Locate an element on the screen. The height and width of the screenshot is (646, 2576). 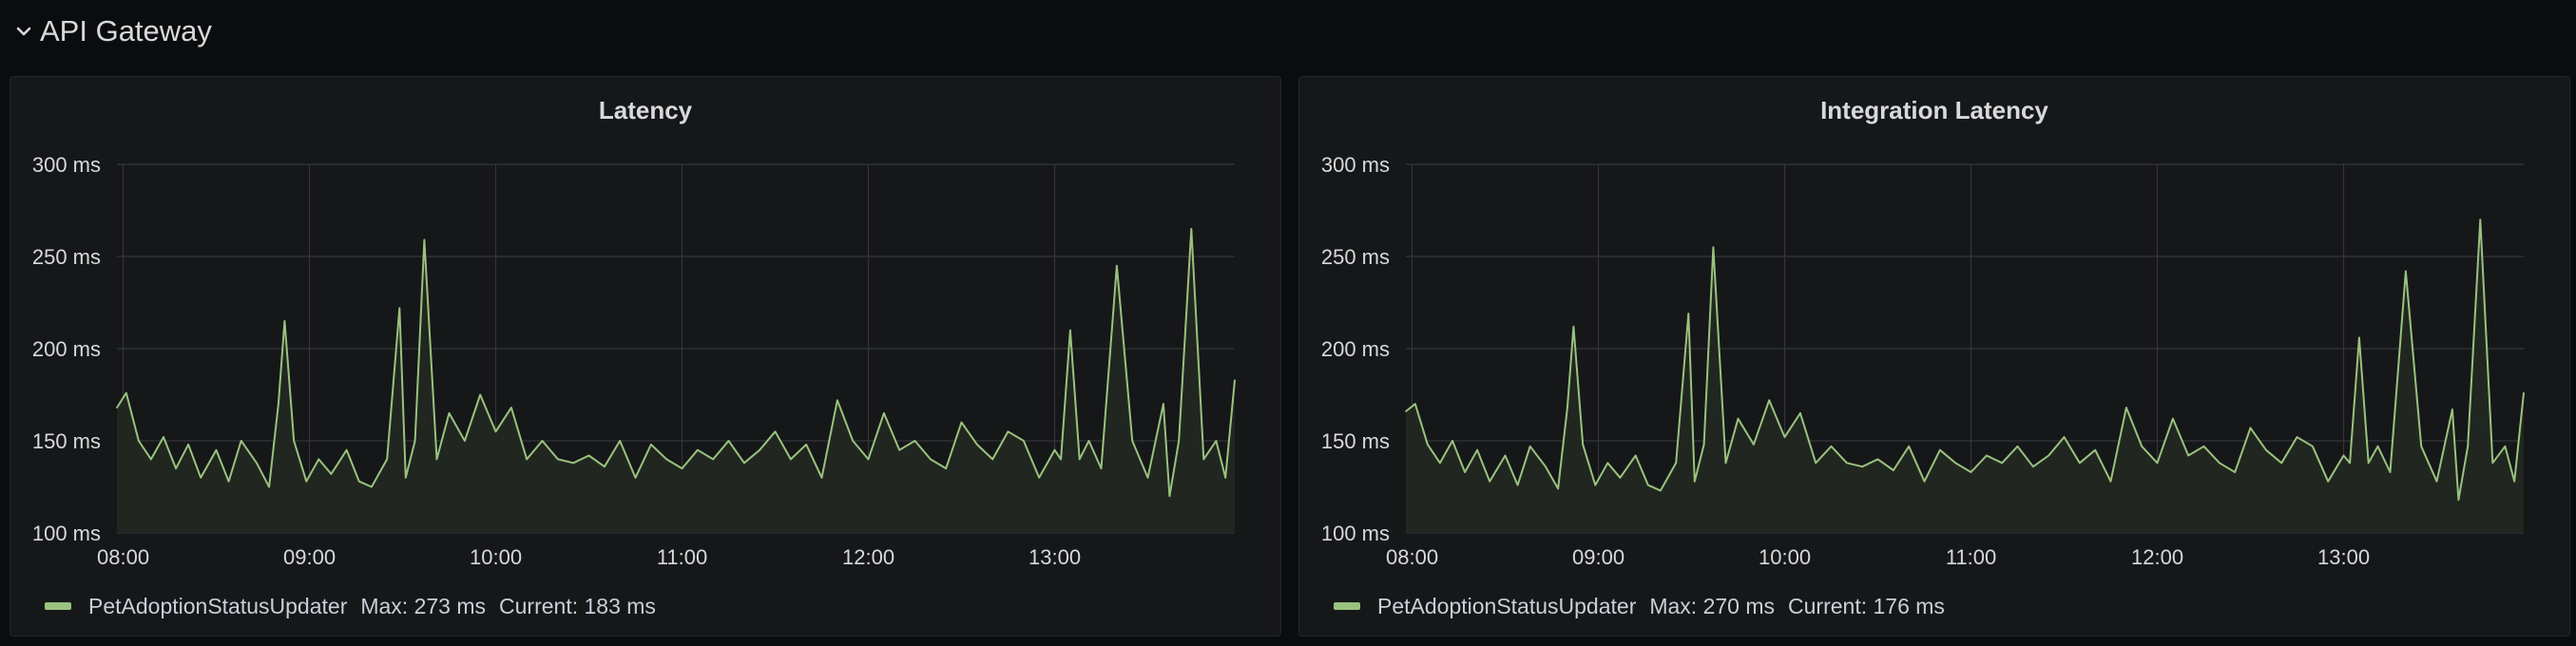
y-tick-label: 300 ms is located at coordinates (1355, 165).